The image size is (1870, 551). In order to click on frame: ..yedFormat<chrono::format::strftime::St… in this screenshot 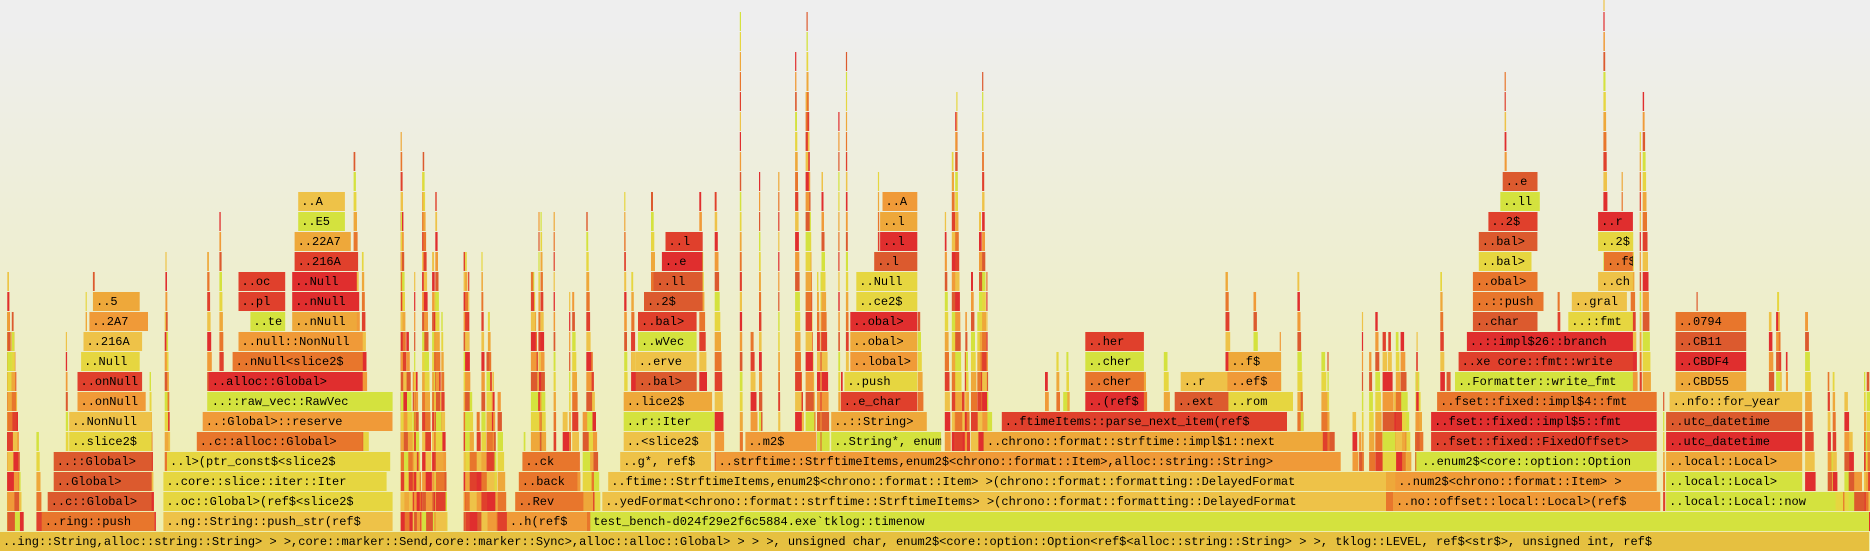, I will do `click(994, 501)`.